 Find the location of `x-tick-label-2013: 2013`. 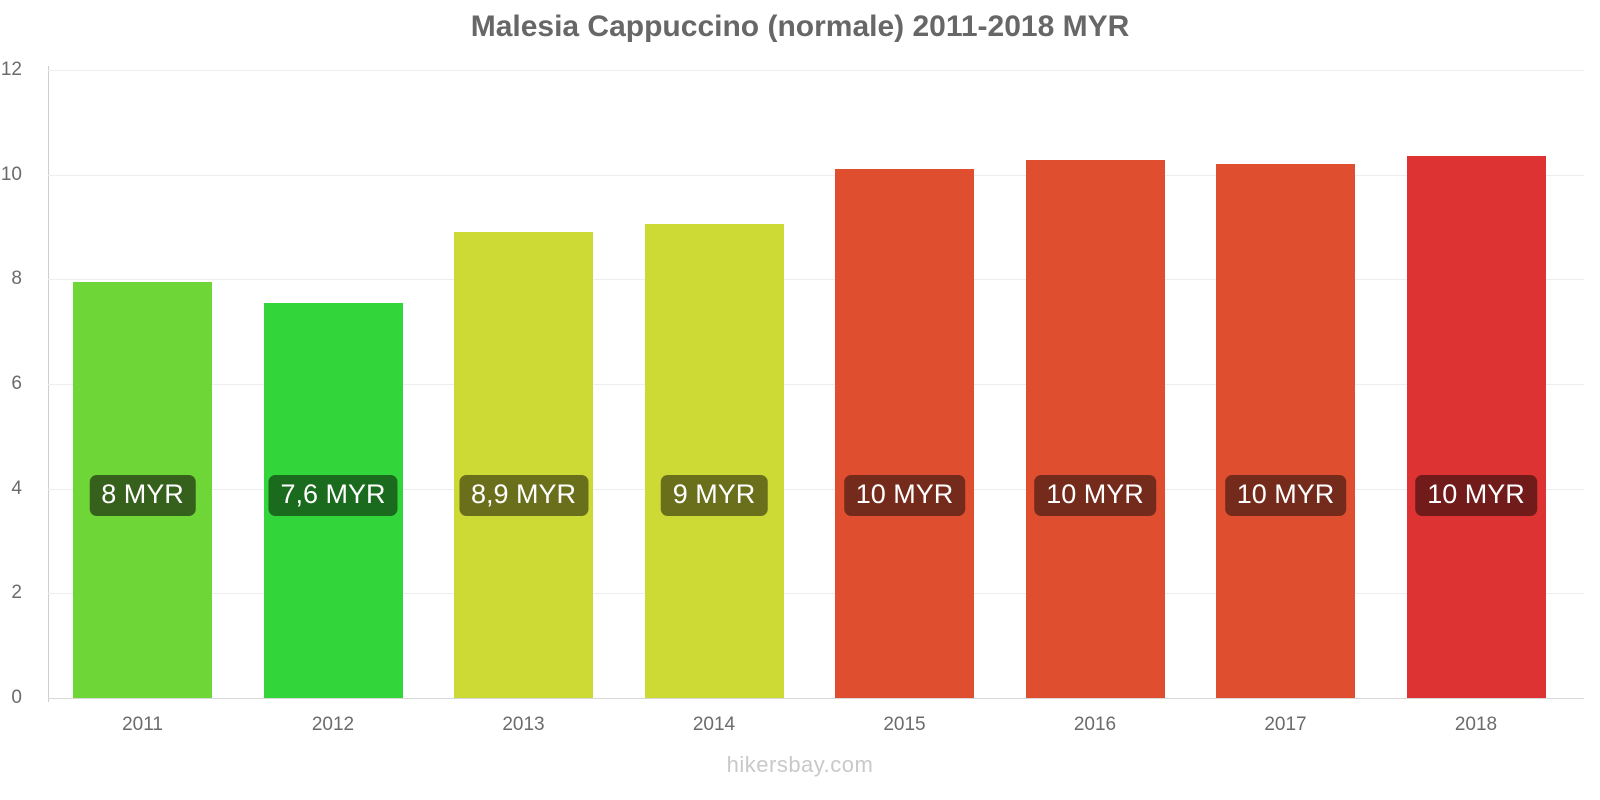

x-tick-label-2013: 2013 is located at coordinates (523, 724).